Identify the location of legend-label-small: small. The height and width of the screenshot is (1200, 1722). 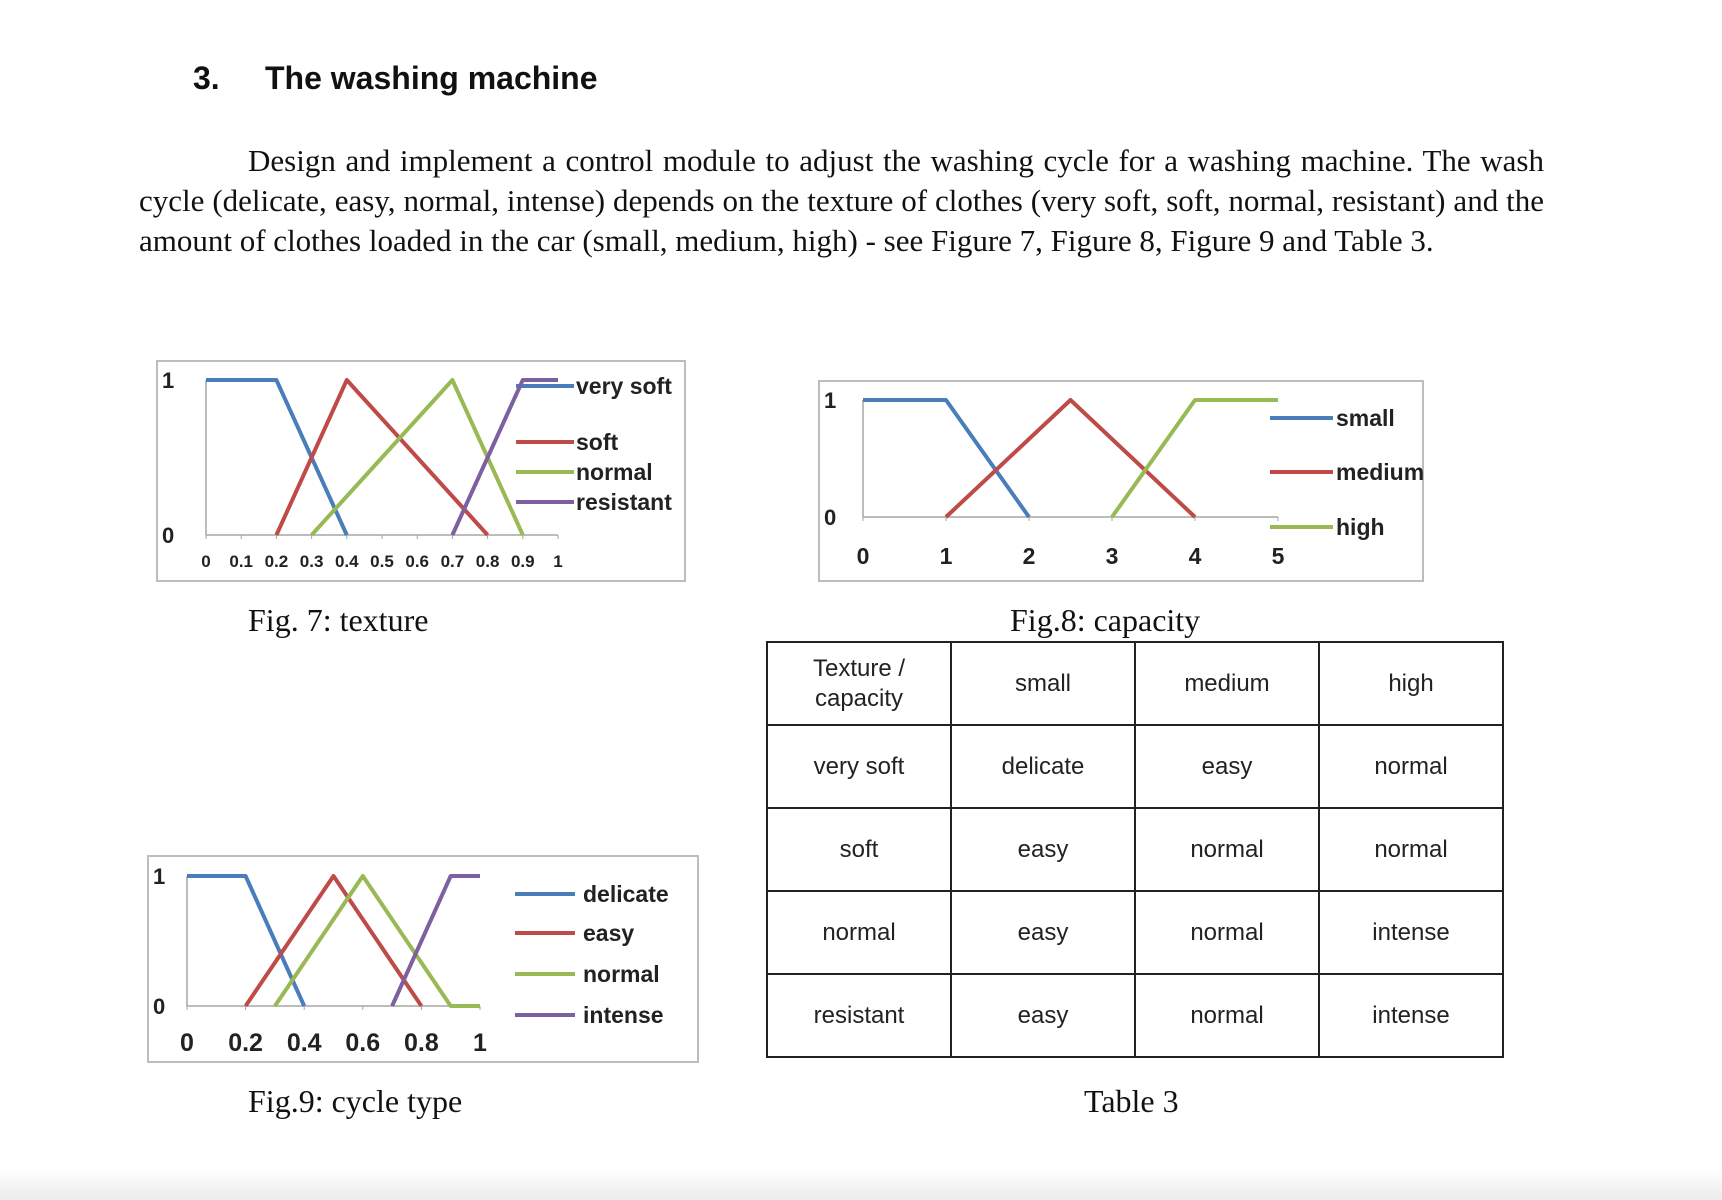
(1365, 418).